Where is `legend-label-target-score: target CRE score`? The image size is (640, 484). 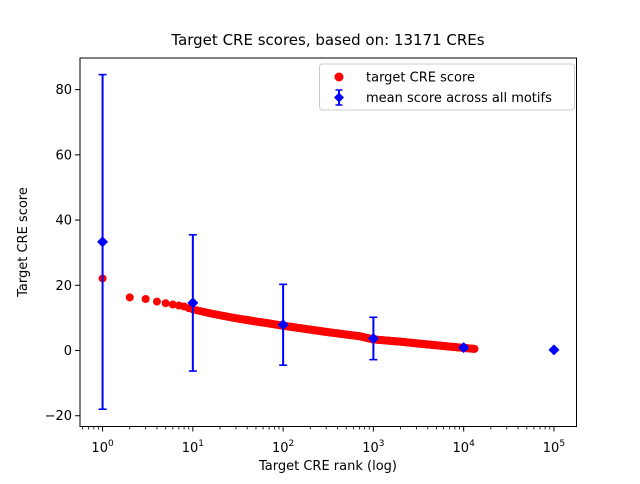 legend-label-target-score: target CRE score is located at coordinates (420, 78).